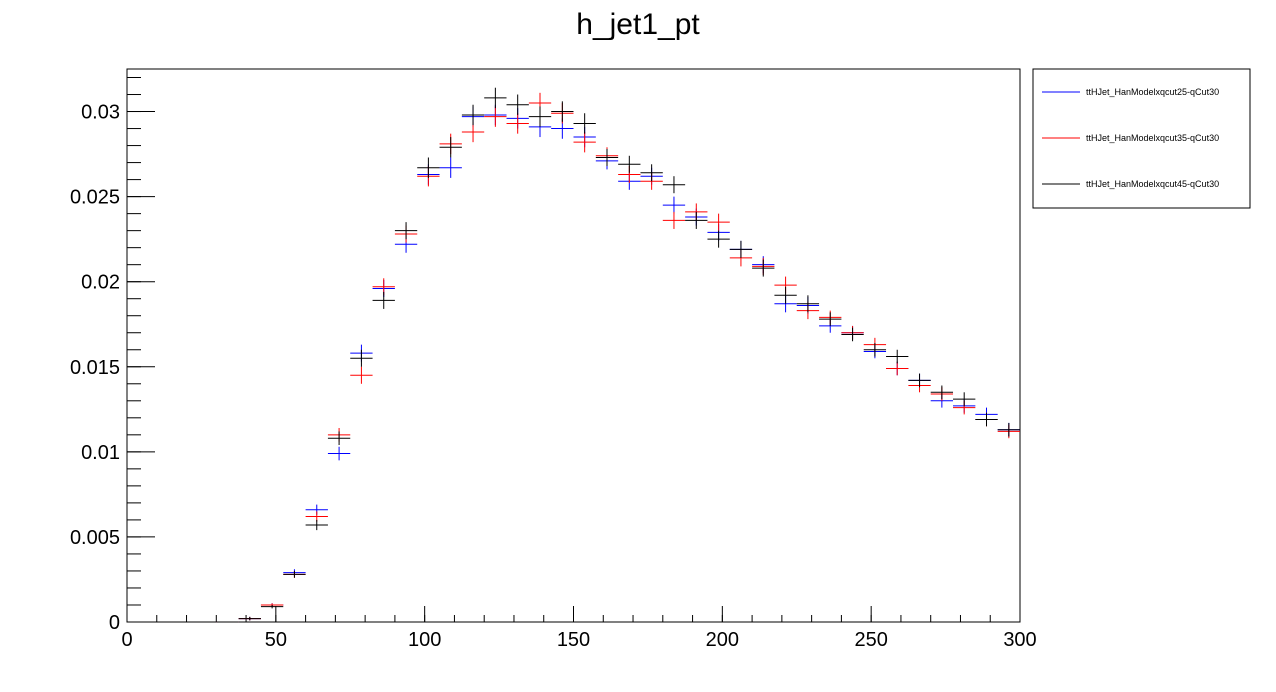 The image size is (1276, 692). I want to click on y-tick-label: 0.03, so click(100, 113).